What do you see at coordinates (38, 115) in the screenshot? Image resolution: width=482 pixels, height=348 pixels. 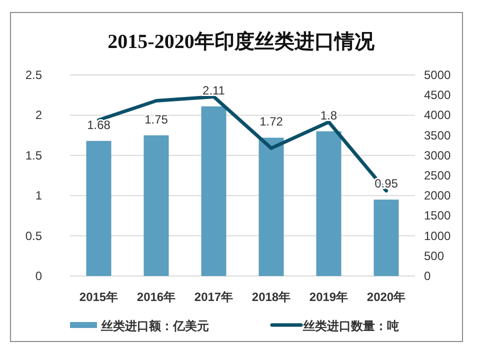 I see `y-tick-label: 2` at bounding box center [38, 115].